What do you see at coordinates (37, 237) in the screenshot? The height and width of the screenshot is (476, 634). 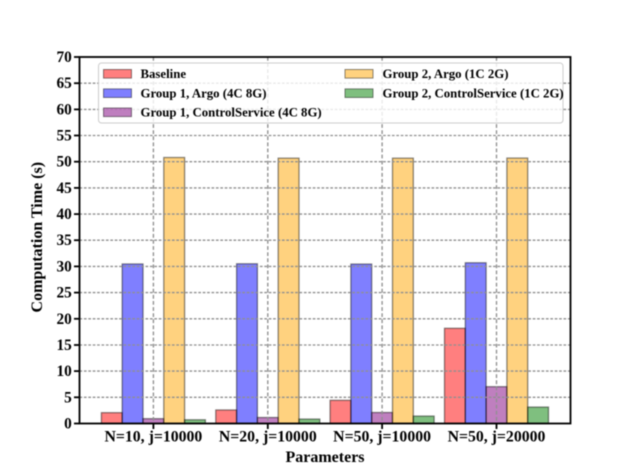 I see `svg-text: Computation Time (s)` at bounding box center [37, 237].